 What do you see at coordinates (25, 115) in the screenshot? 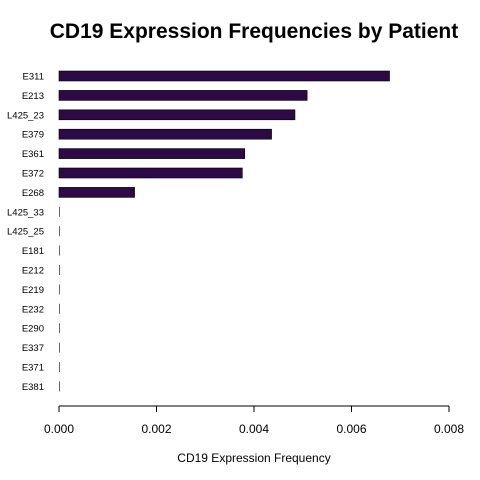
I see `y-tick-label: L425_23` at bounding box center [25, 115].